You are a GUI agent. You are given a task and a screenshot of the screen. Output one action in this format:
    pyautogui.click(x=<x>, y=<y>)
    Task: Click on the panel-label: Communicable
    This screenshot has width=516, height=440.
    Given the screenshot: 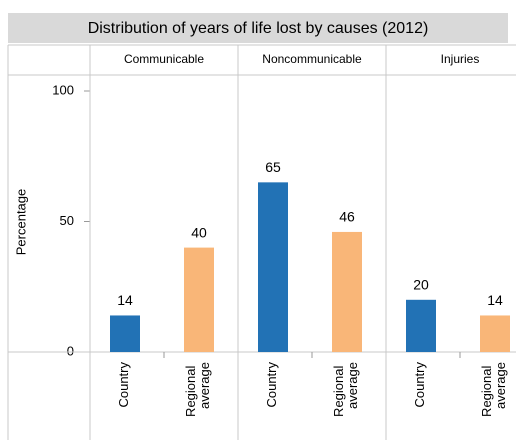 What is the action you would take?
    pyautogui.click(x=164, y=59)
    